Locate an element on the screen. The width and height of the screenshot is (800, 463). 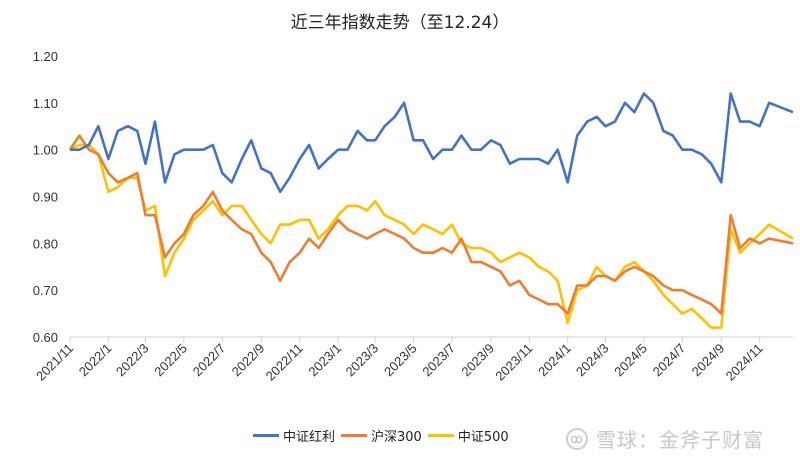
x-tick-label: 2024/11 is located at coordinates (744, 362).